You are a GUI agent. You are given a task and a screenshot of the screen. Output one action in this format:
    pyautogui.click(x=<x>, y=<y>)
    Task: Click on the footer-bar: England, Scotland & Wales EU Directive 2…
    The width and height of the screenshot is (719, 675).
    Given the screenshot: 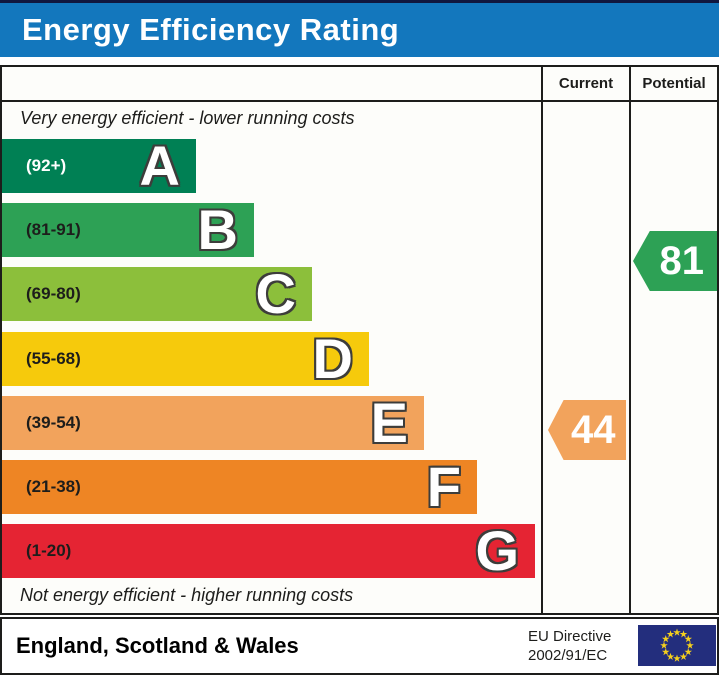 What is the action you would take?
    pyautogui.click(x=359, y=646)
    